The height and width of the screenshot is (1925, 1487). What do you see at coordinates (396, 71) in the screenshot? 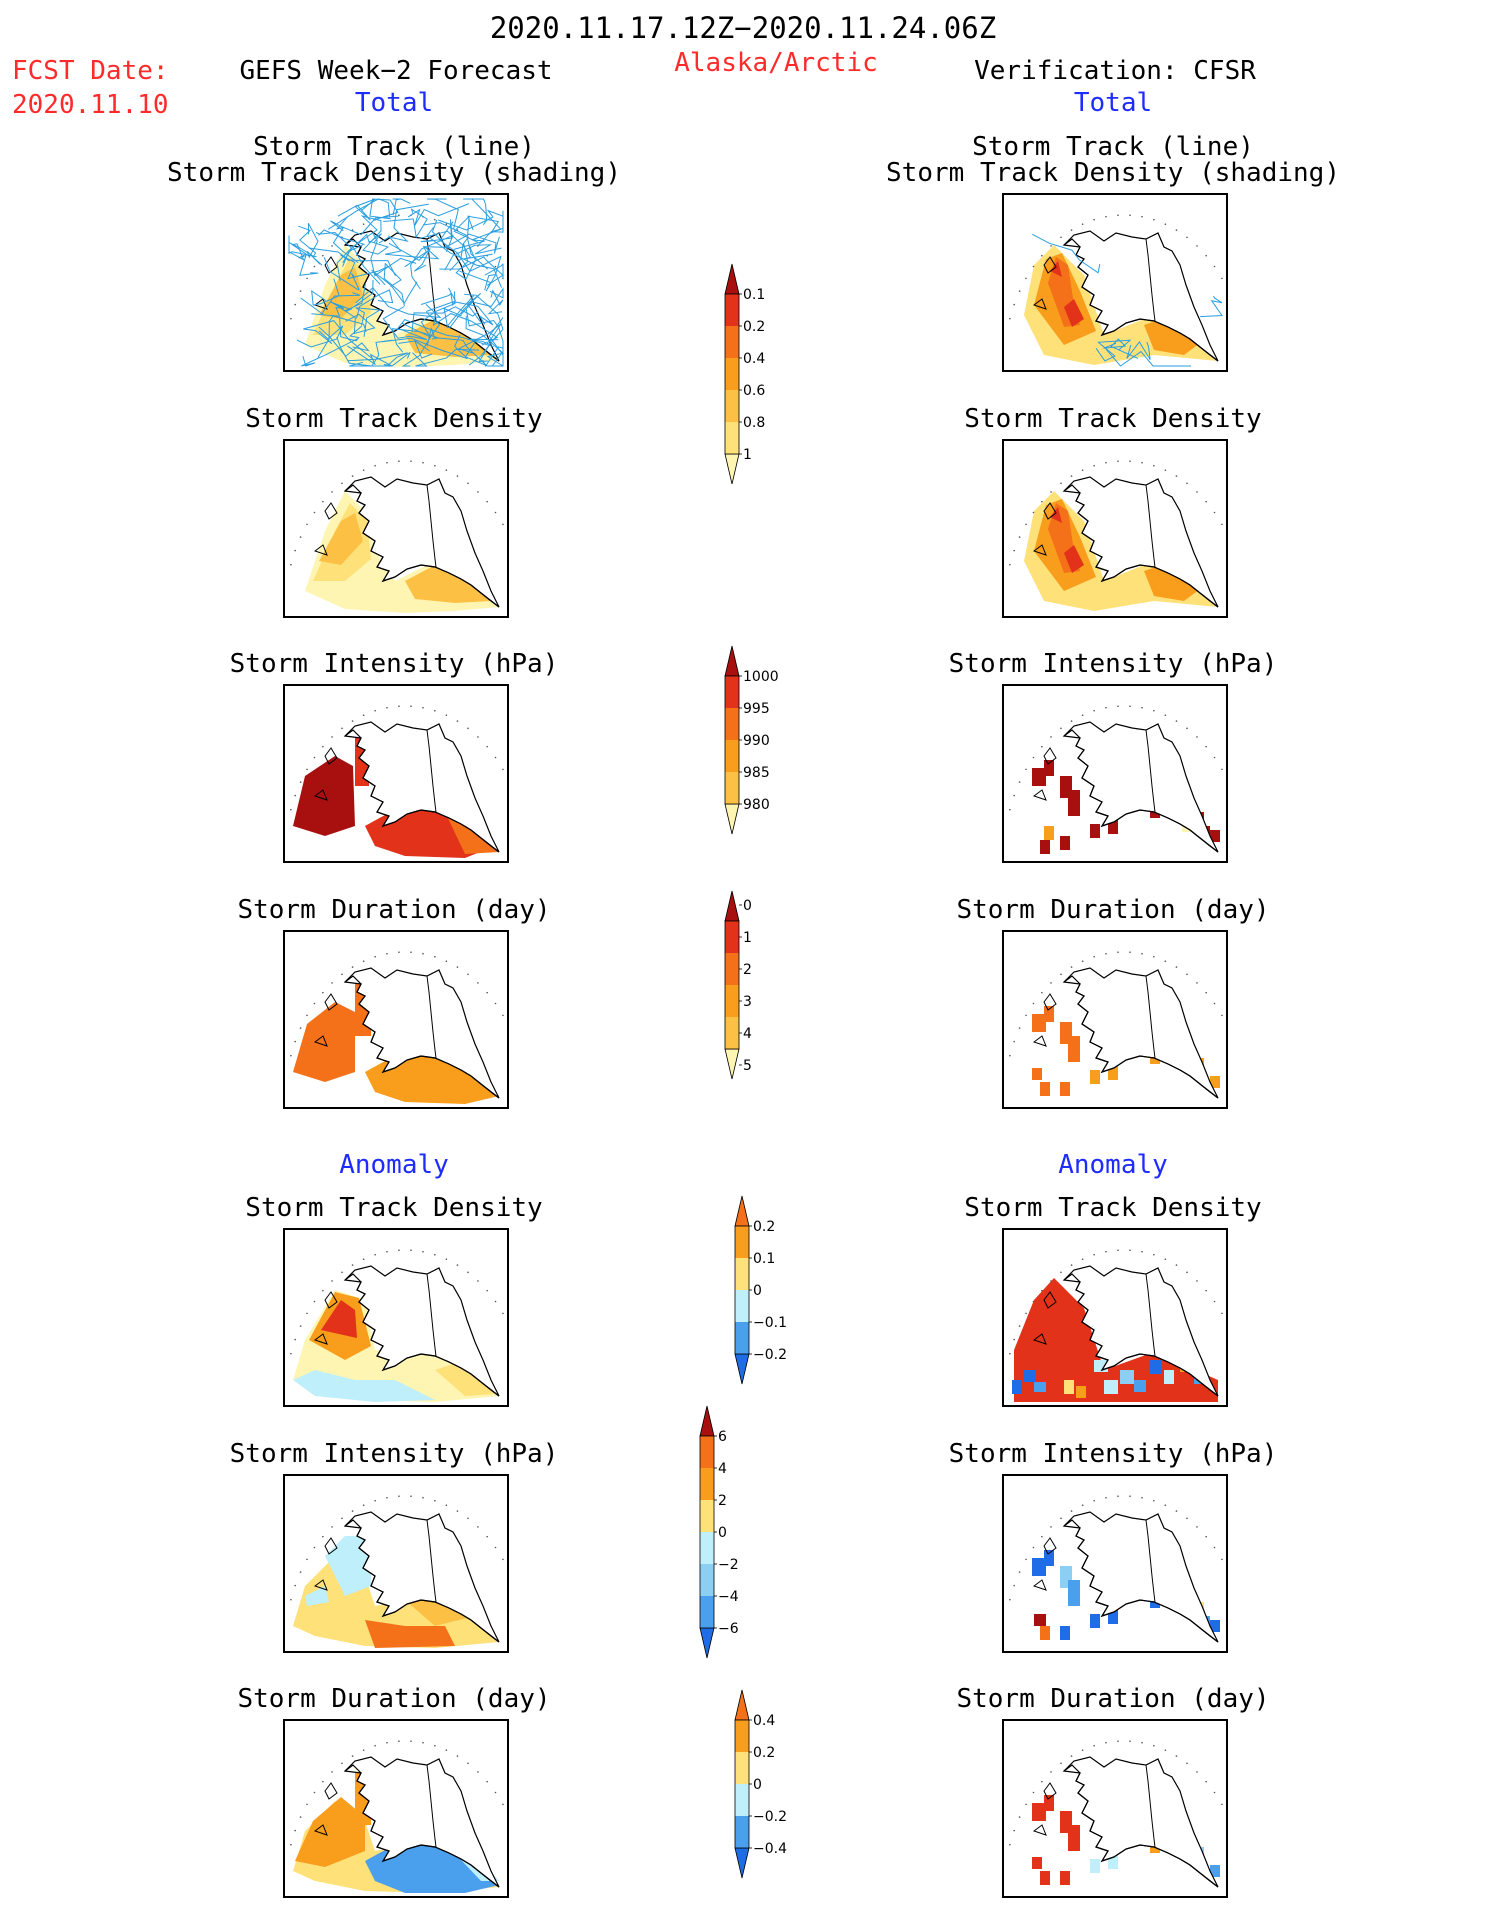
I see `left-column-title: GEFS Week−2 Forecast` at bounding box center [396, 71].